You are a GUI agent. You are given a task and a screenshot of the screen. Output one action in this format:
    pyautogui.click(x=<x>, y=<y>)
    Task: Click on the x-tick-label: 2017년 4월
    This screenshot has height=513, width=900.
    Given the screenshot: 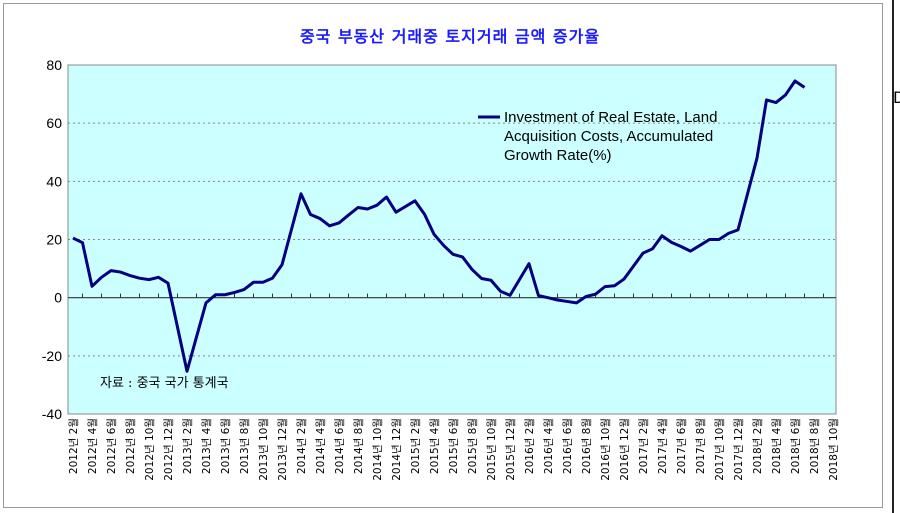 What is the action you would take?
    pyautogui.click(x=663, y=446)
    